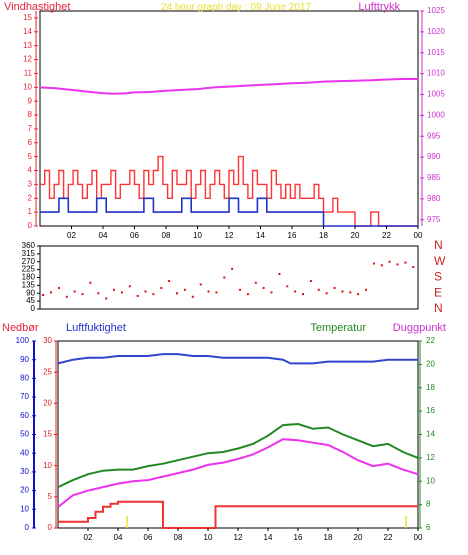 The height and width of the screenshot is (555, 468). I want to click on pressure-tick-label: 1025, so click(436, 10).